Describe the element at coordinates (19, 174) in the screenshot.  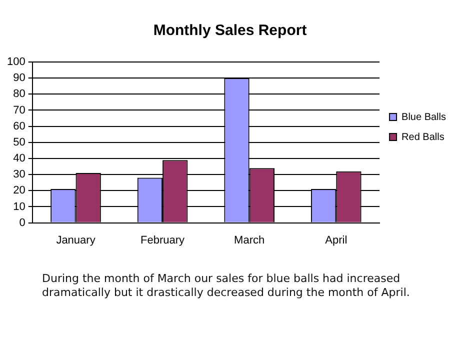
I see `y-tick-label: 30` at that location.